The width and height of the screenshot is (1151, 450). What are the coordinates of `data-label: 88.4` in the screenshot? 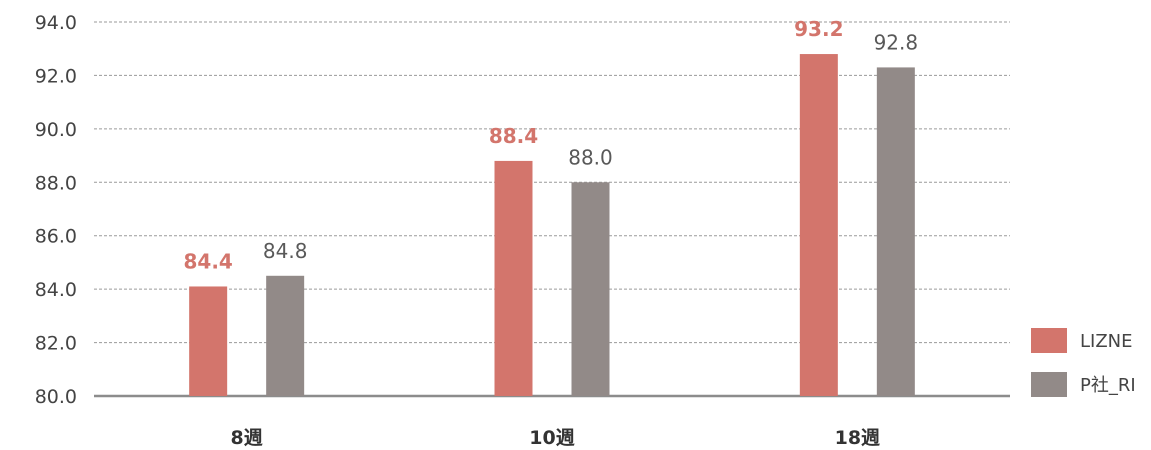 It's located at (513, 136).